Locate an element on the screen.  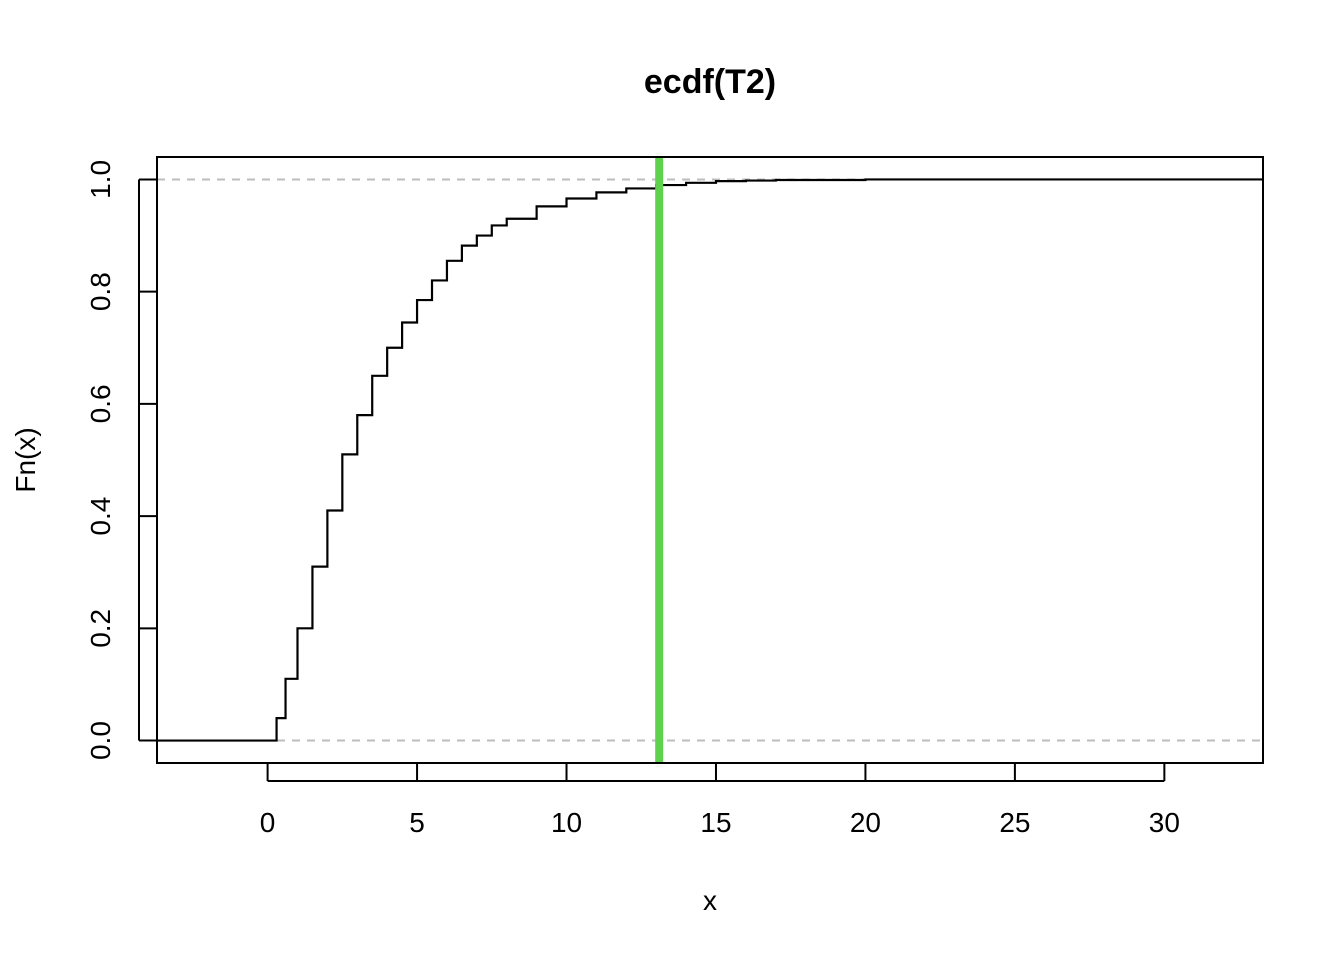
y-tick-label-3: 0.6 is located at coordinates (100, 403).